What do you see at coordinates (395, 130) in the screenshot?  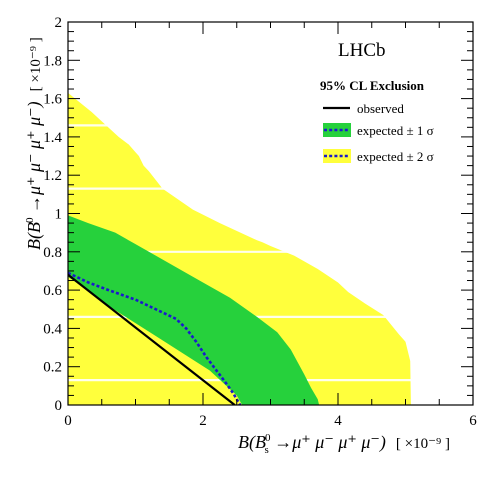 I see `legend-1sigma-label: expected ± 1 σ` at bounding box center [395, 130].